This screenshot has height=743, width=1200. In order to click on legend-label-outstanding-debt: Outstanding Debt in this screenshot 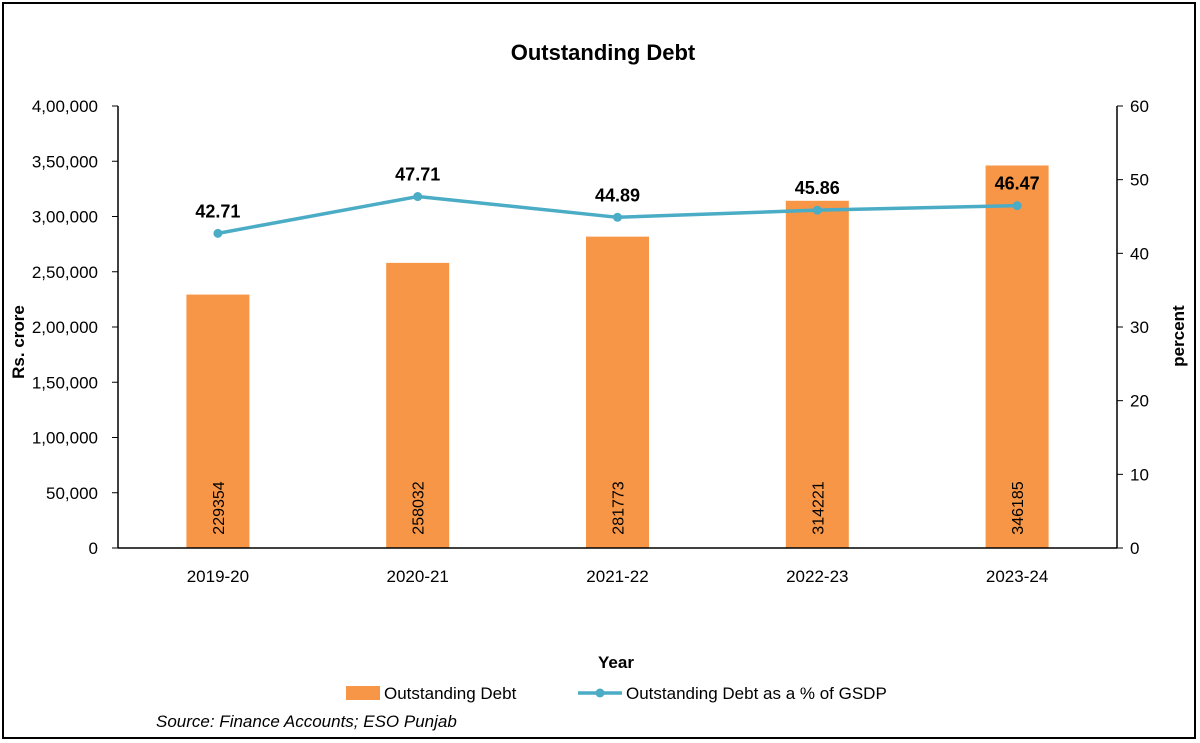, I will do `click(450, 693)`.